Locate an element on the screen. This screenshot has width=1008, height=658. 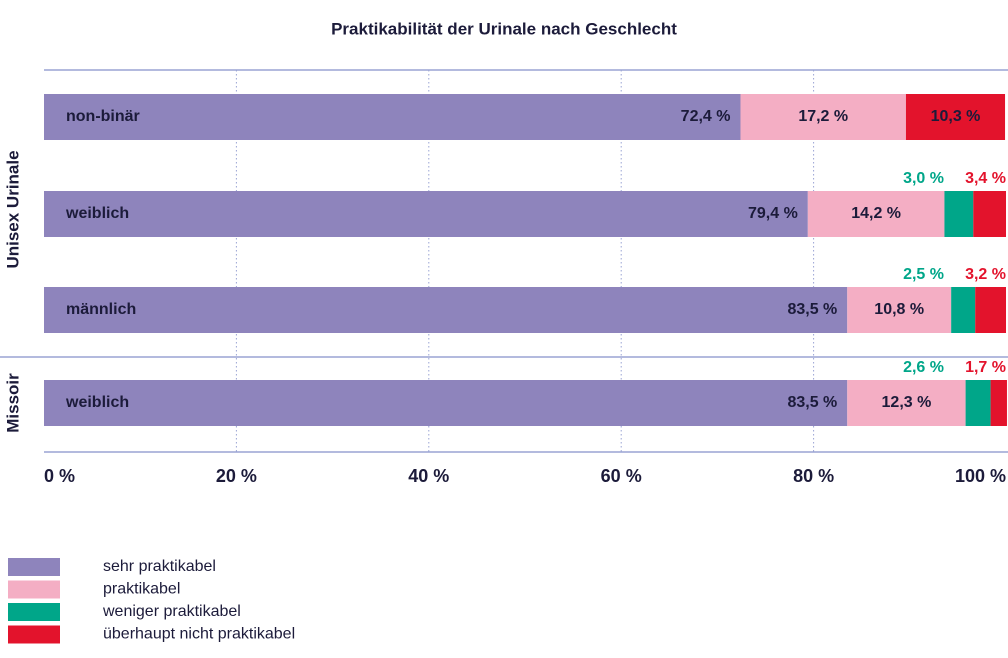
value-label: 2,6 % is located at coordinates (923, 367).